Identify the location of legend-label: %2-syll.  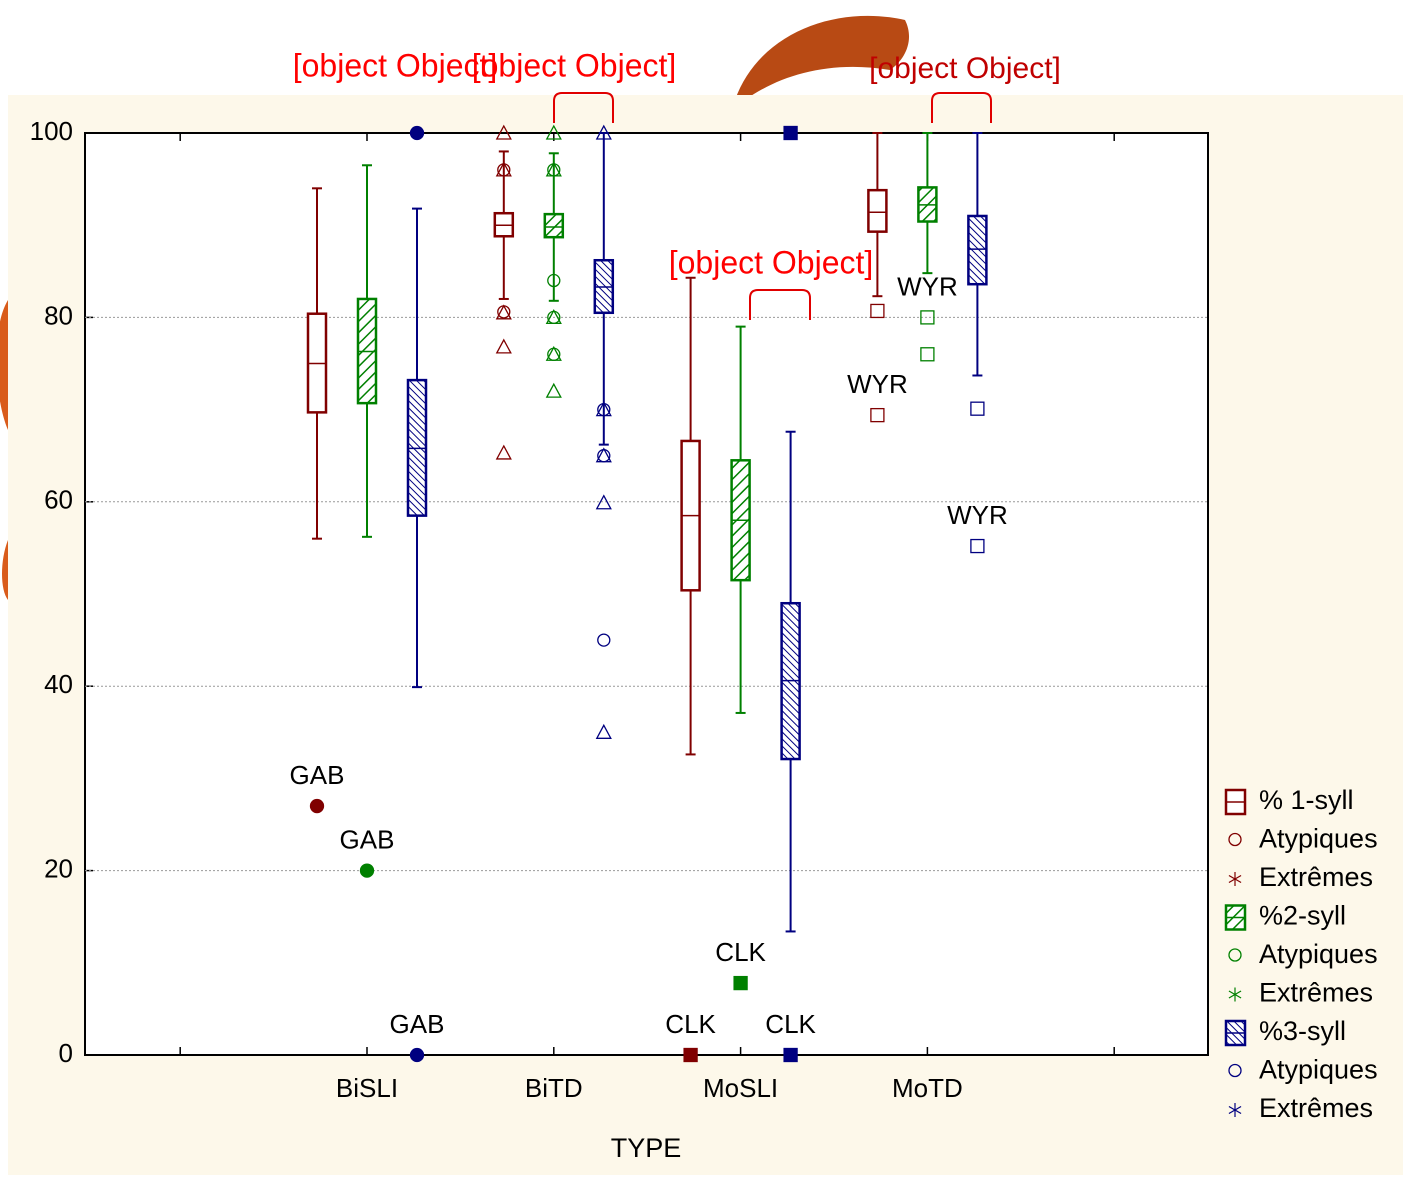
(1302, 916).